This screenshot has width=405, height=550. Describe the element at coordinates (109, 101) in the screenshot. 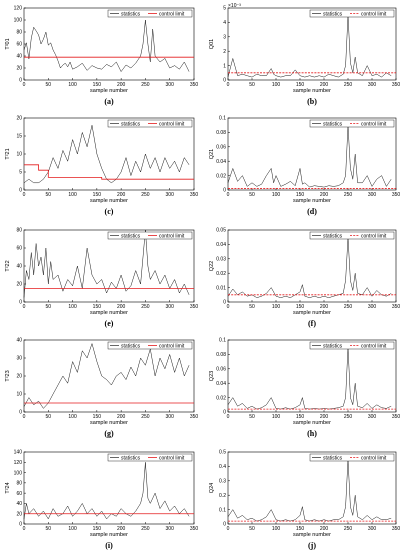

I see `panel-caption: (a)` at that location.